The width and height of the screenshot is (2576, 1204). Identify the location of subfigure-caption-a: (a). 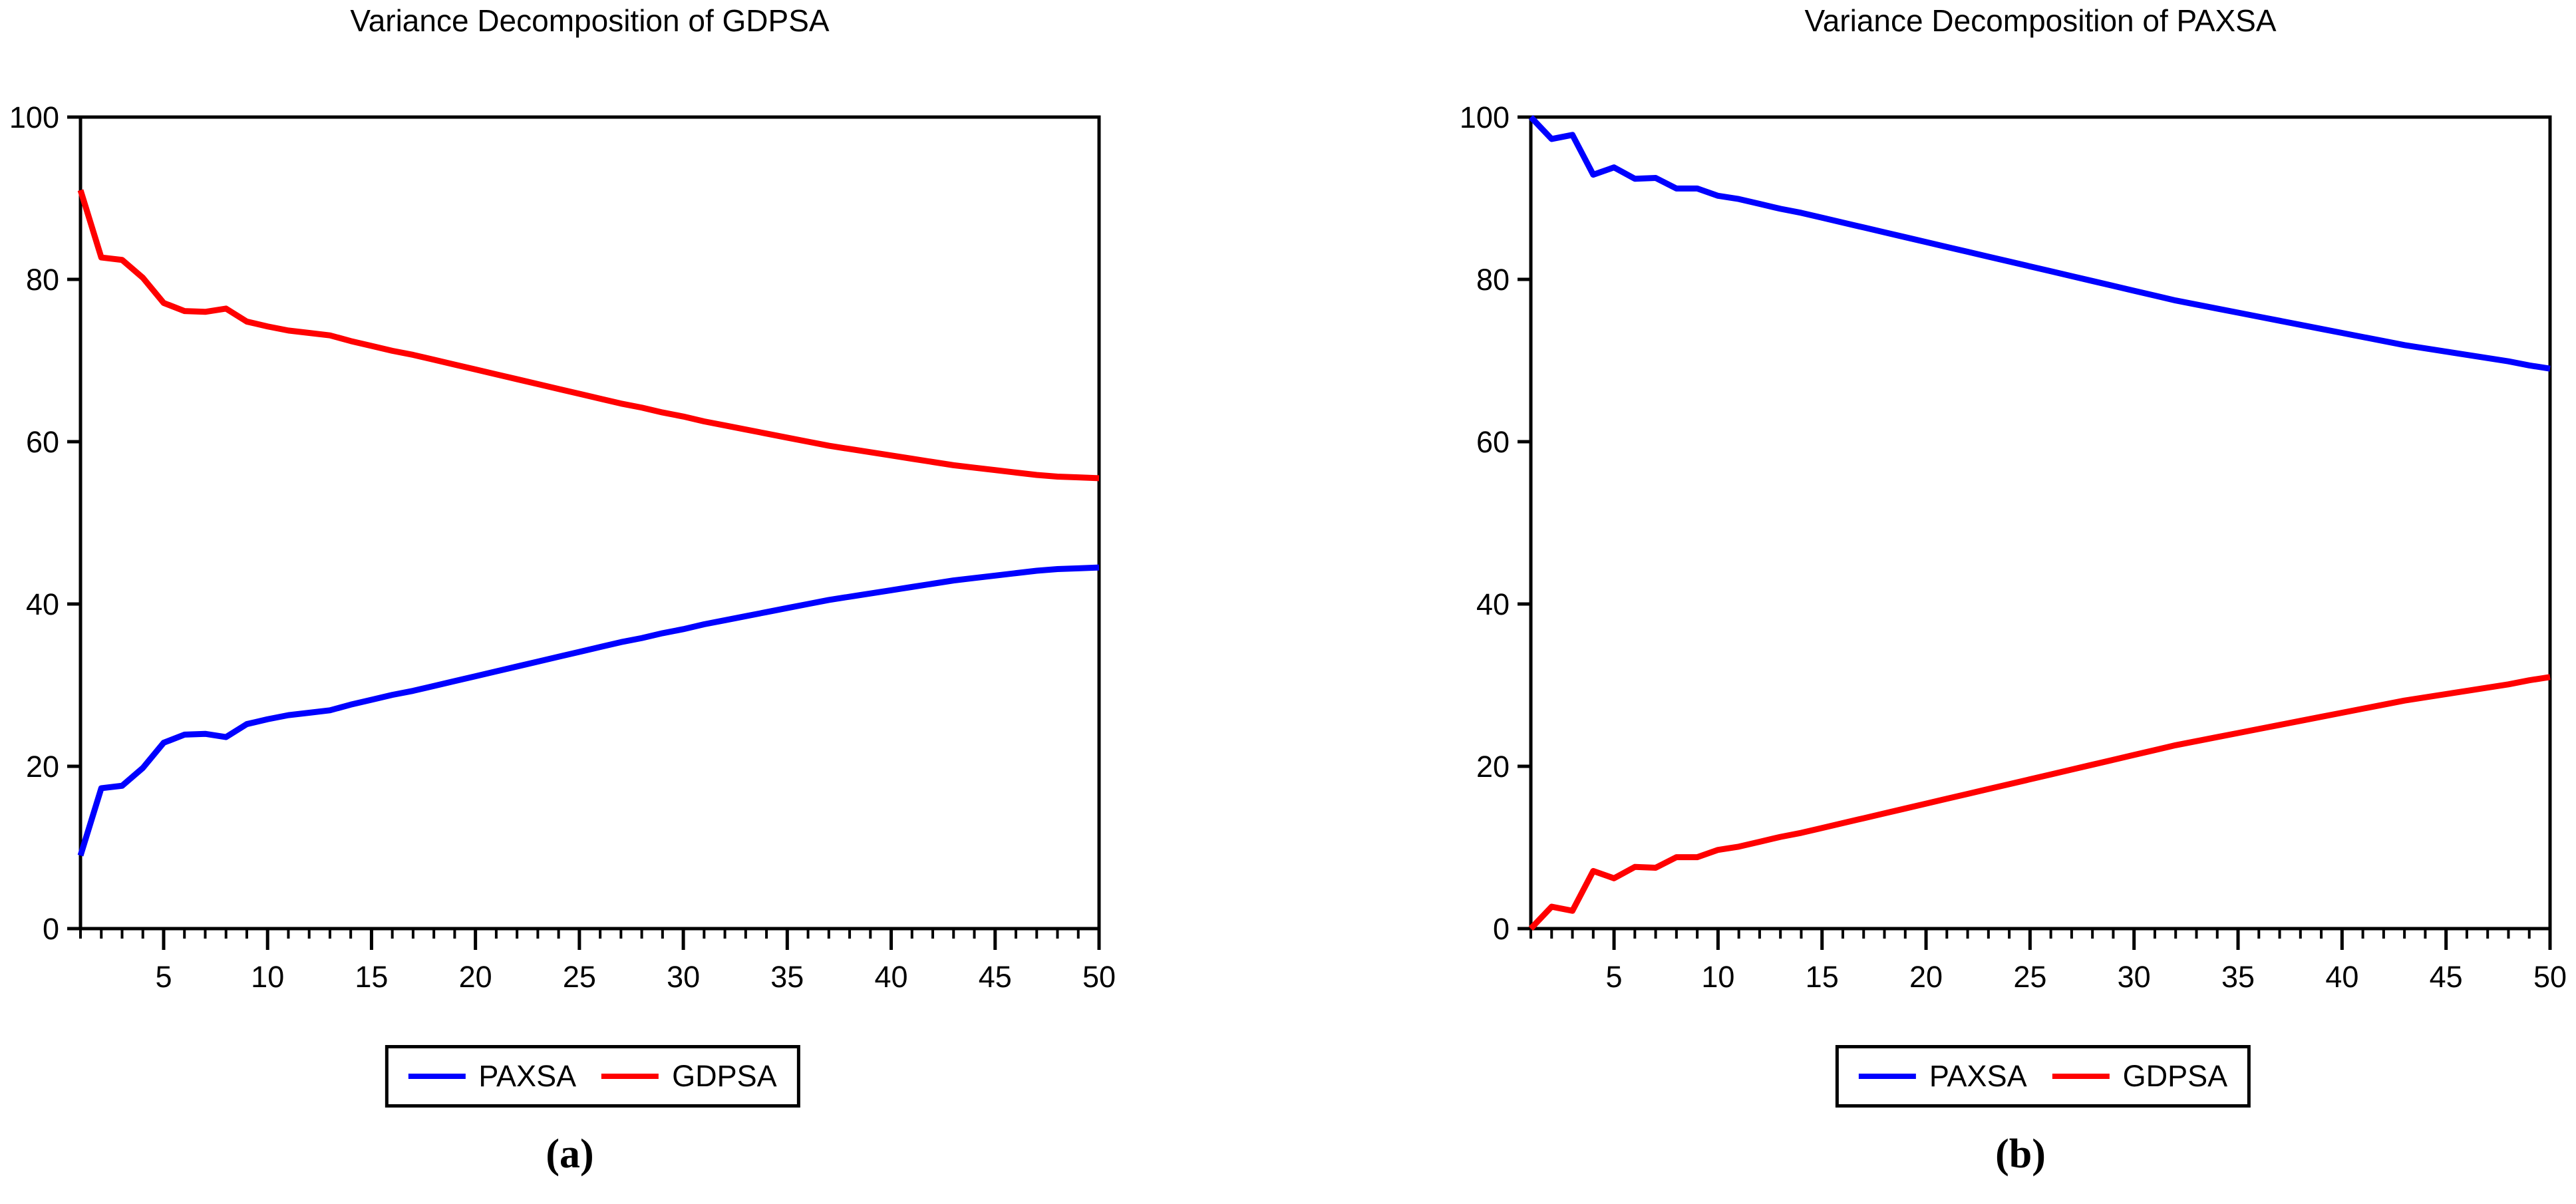
(570, 1154).